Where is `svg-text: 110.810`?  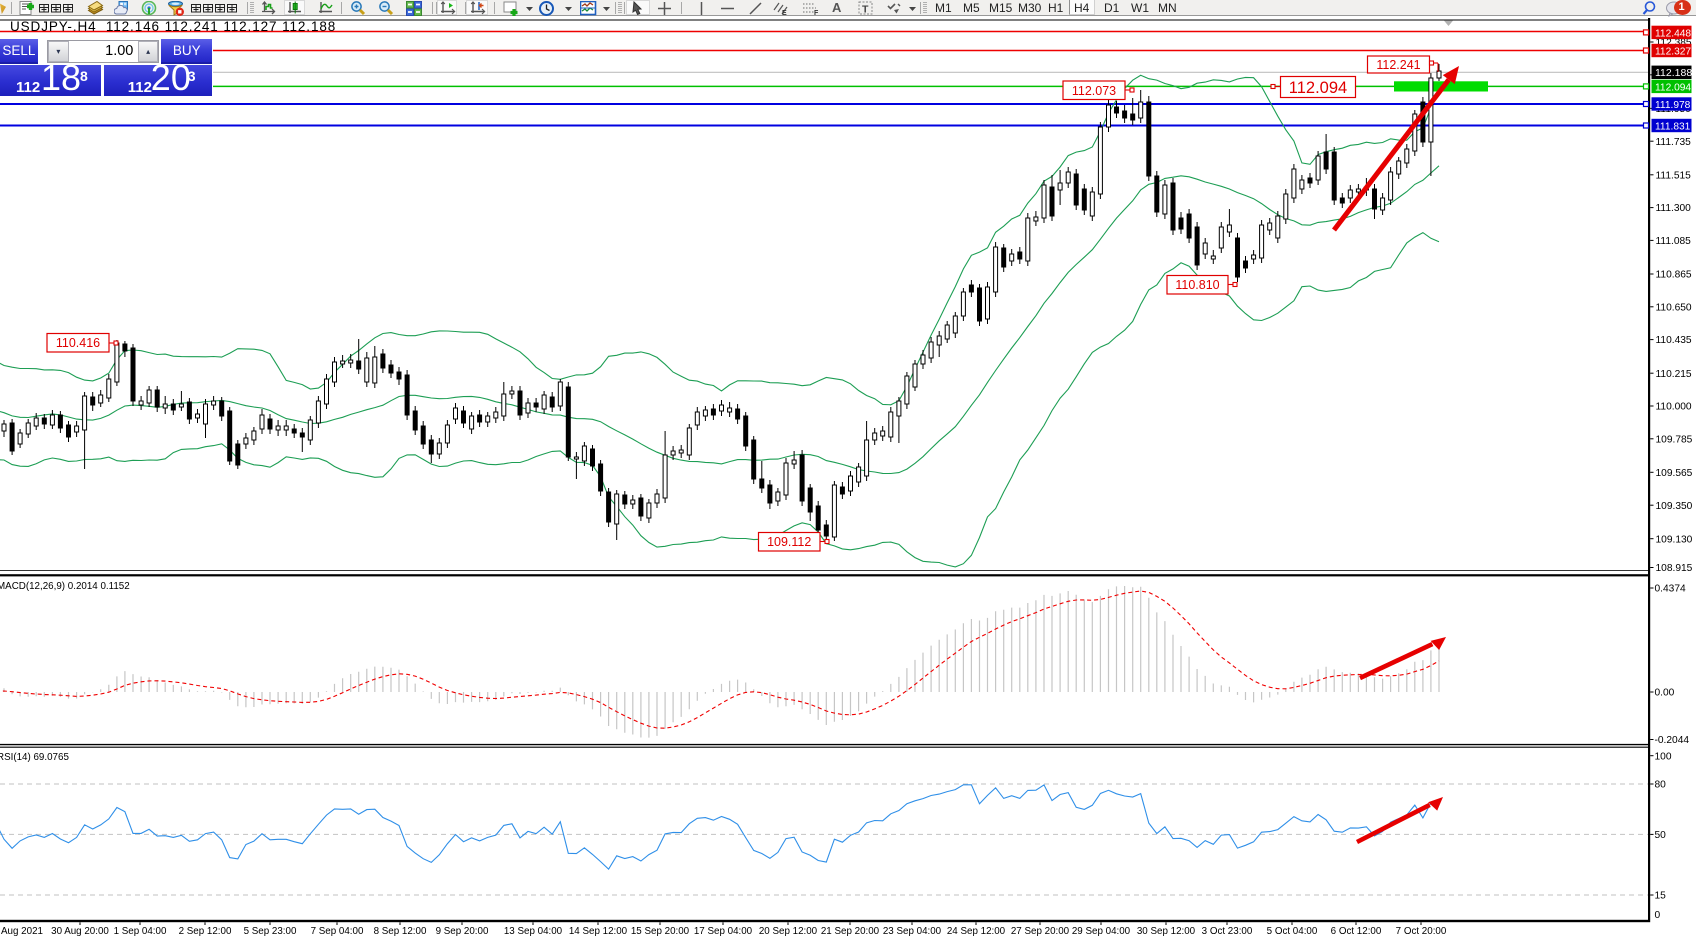 svg-text: 110.810 is located at coordinates (1197, 285).